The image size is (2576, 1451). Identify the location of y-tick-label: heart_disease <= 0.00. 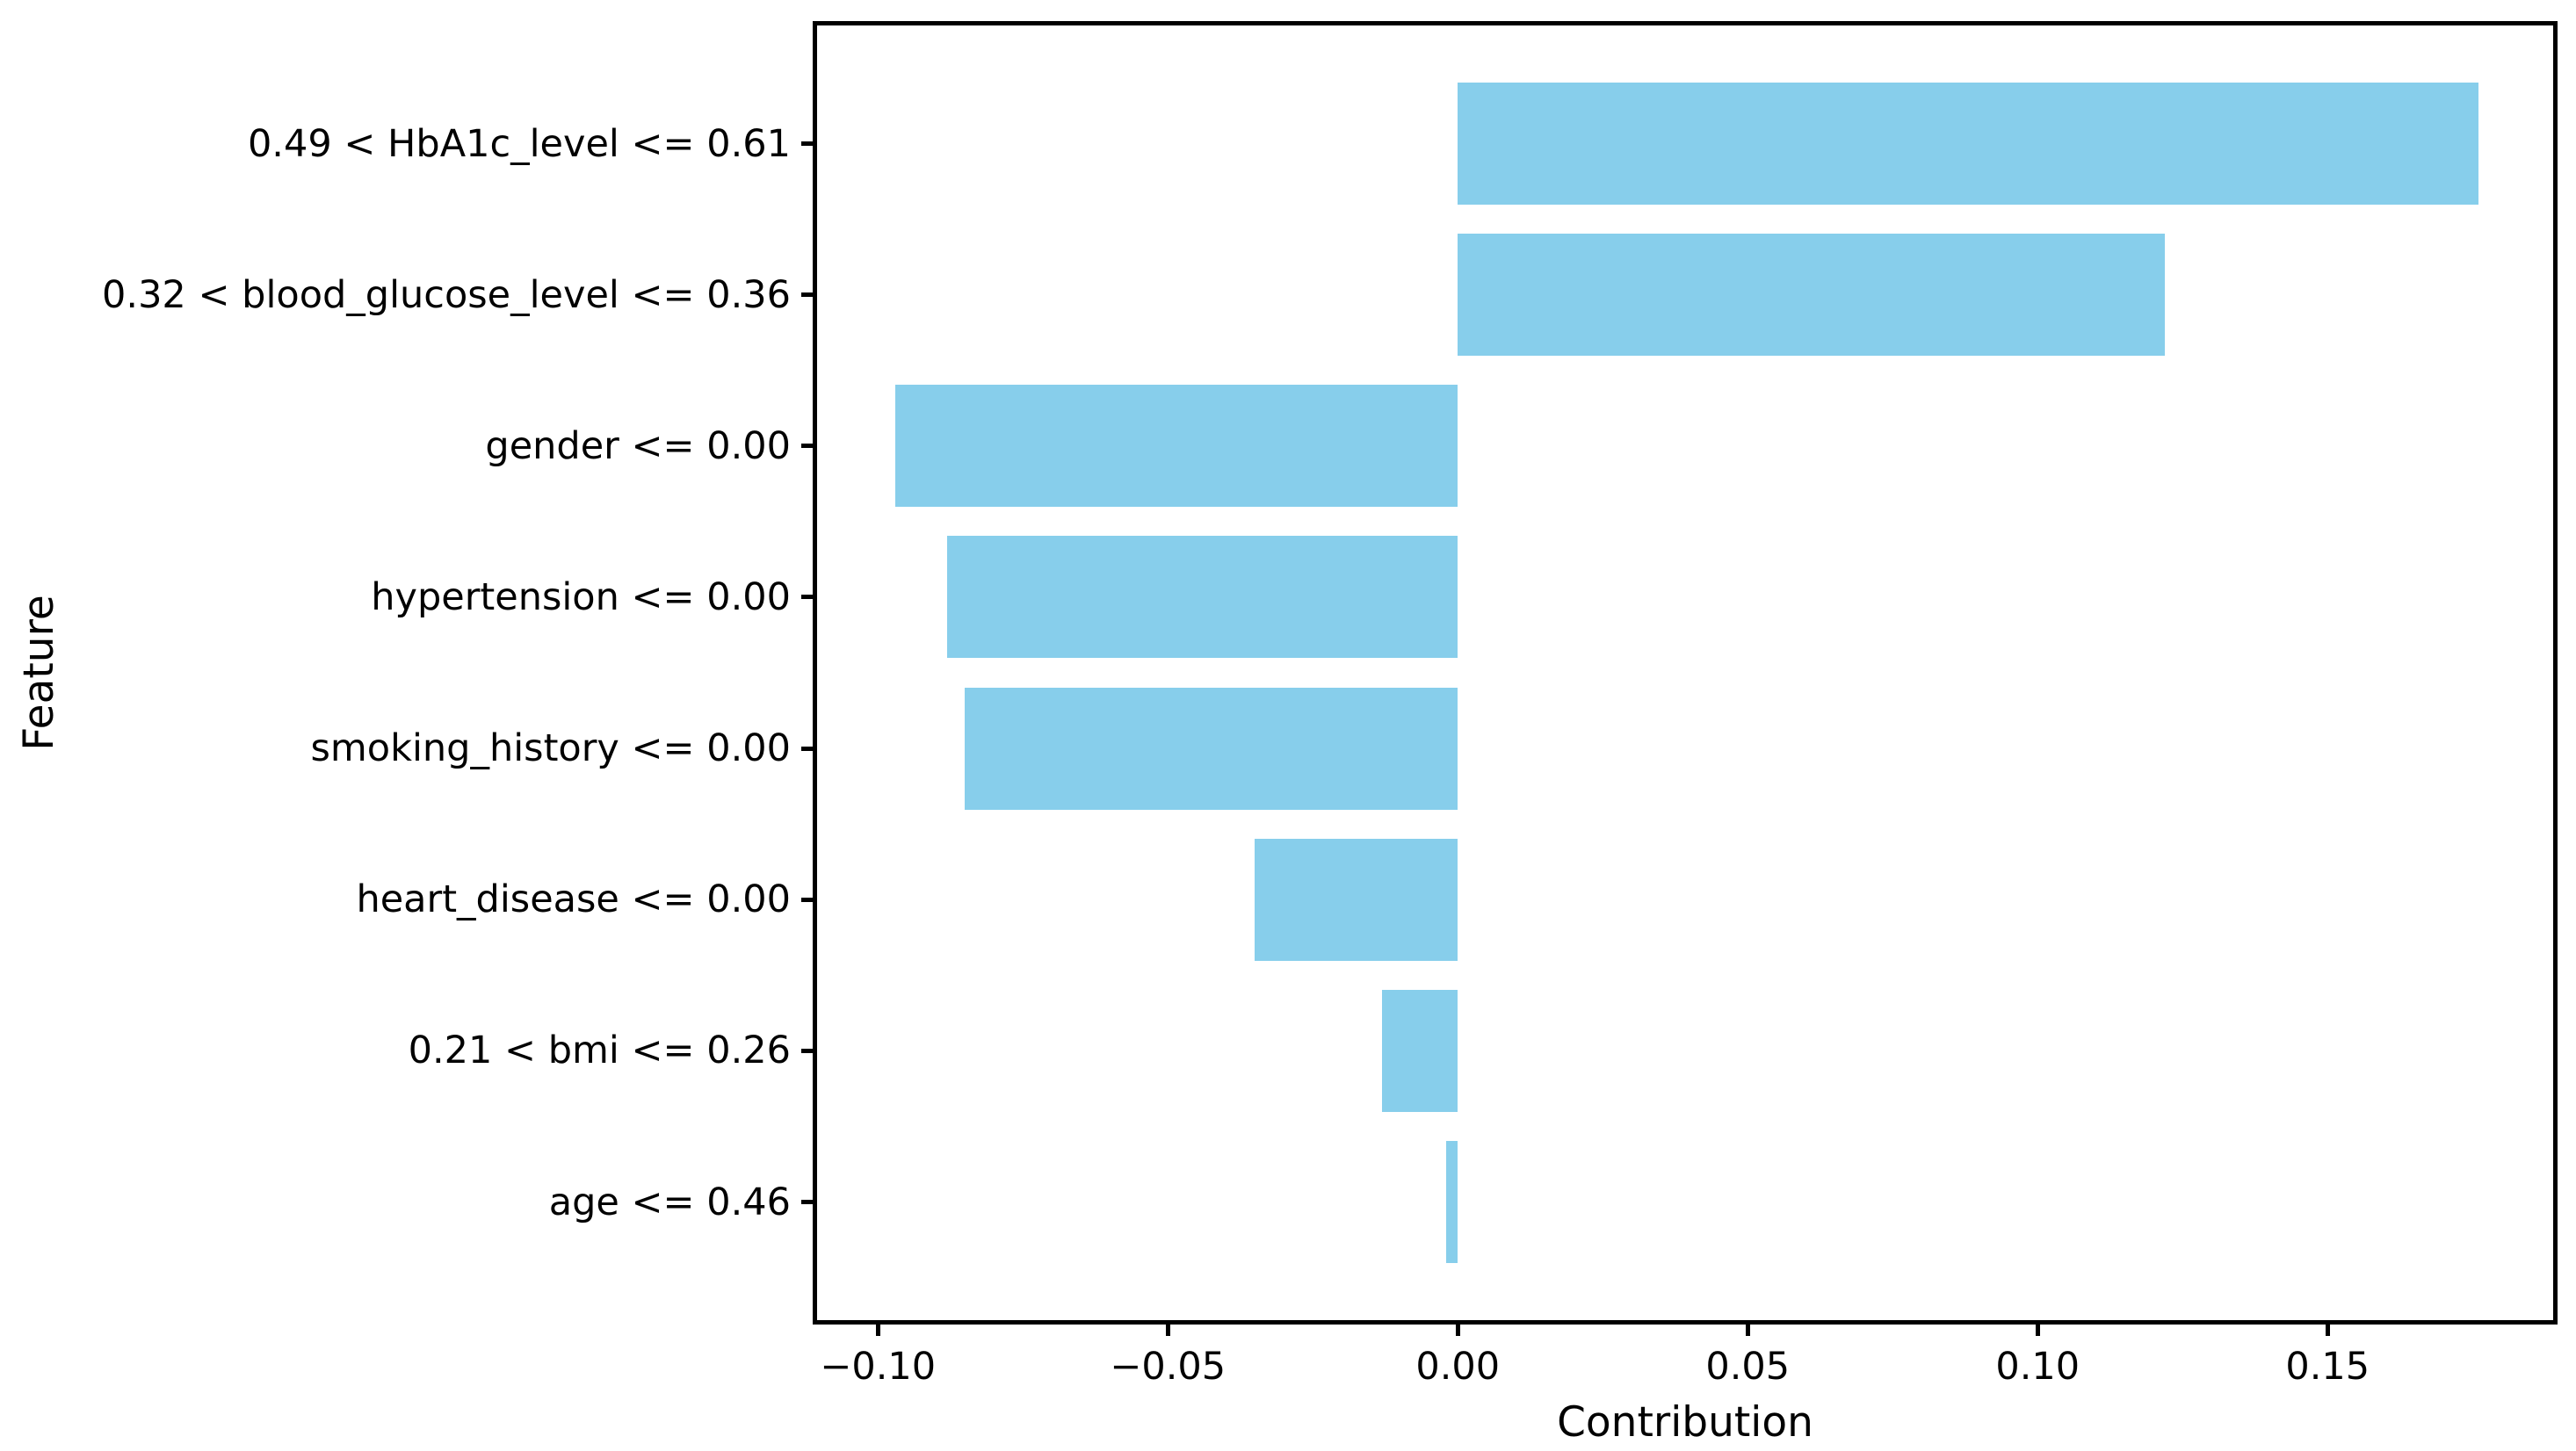
(573, 899).